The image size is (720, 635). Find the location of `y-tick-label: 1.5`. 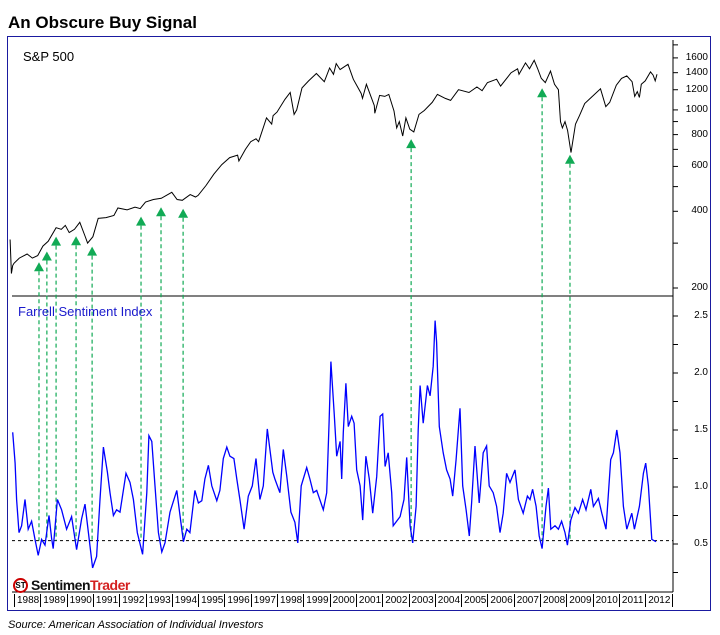

y-tick-label: 1.5 is located at coordinates (701, 429).